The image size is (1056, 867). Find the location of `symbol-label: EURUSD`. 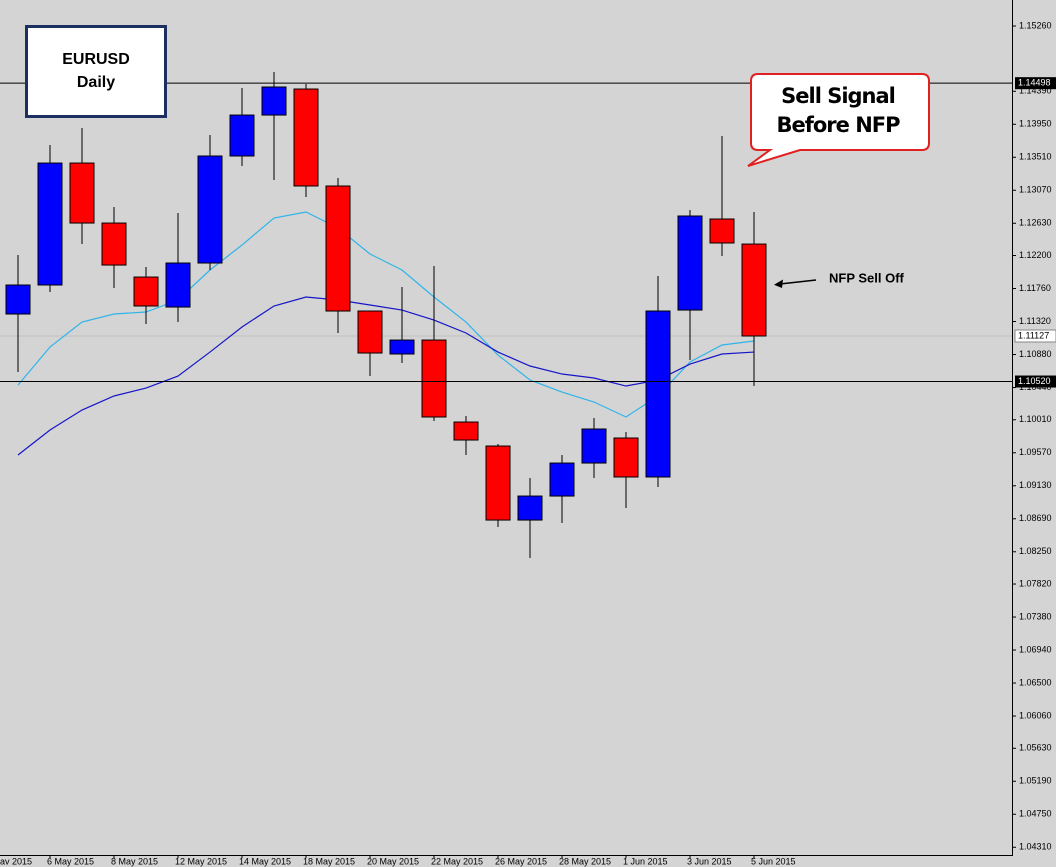

symbol-label: EURUSD is located at coordinates (96, 59).